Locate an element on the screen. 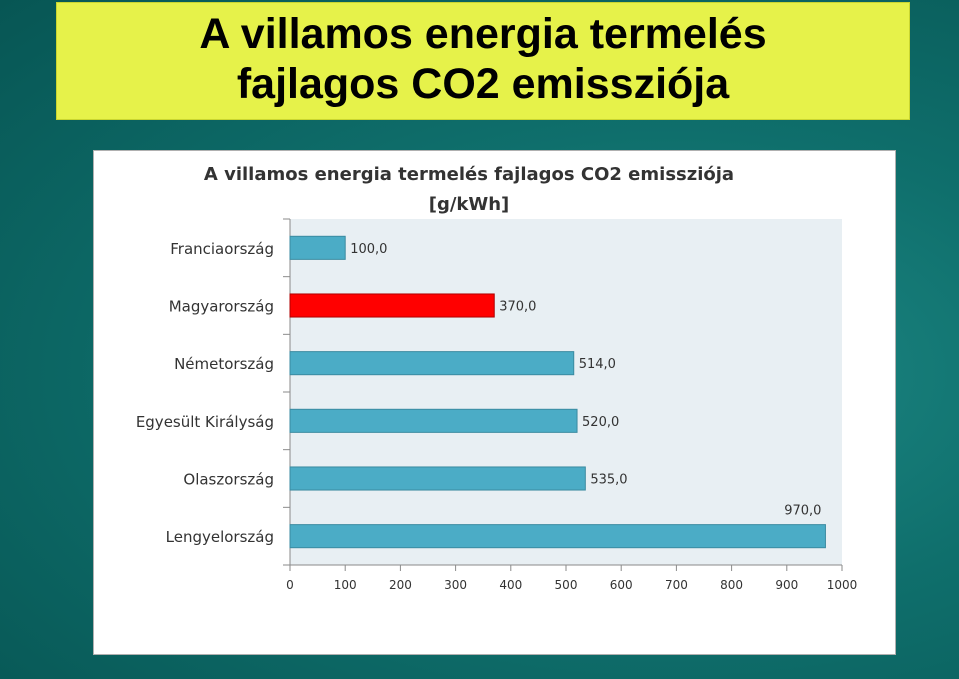 The height and width of the screenshot is (679, 959). x-tick-label: 400 is located at coordinates (510, 585).